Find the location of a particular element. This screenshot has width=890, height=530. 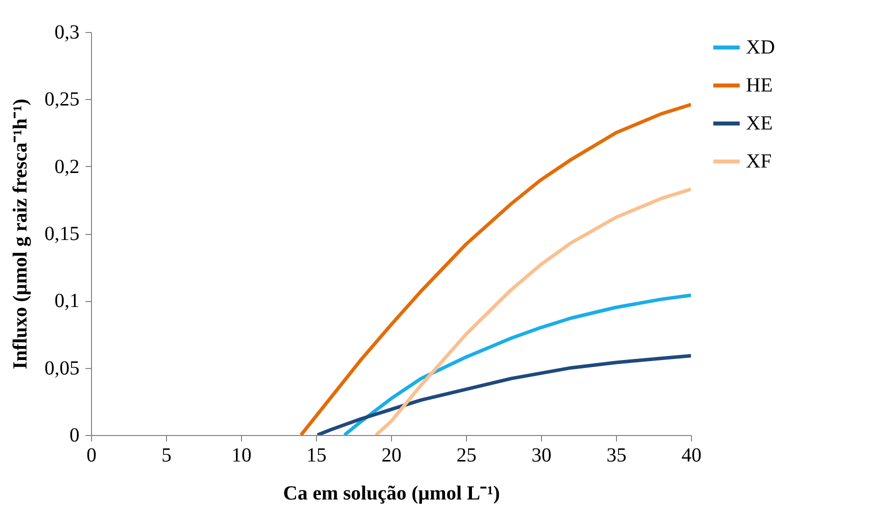

y-tick-label: 0,15 is located at coordinates (62, 234).